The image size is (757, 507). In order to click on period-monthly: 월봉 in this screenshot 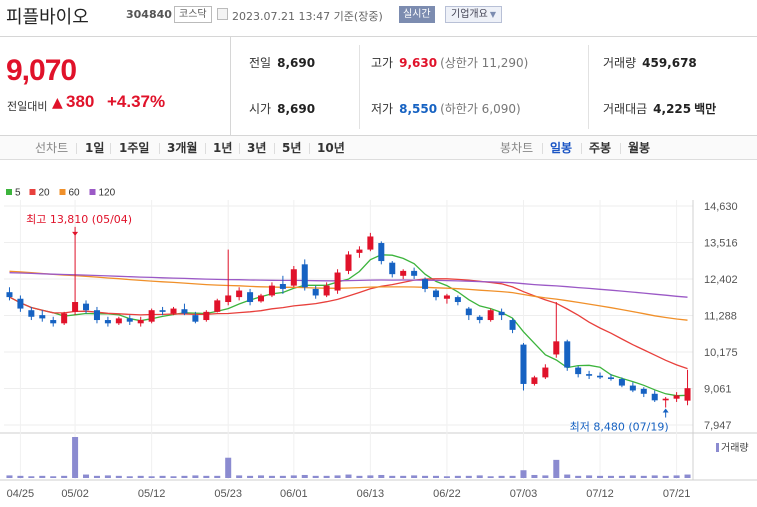, I will do `click(639, 148)`.